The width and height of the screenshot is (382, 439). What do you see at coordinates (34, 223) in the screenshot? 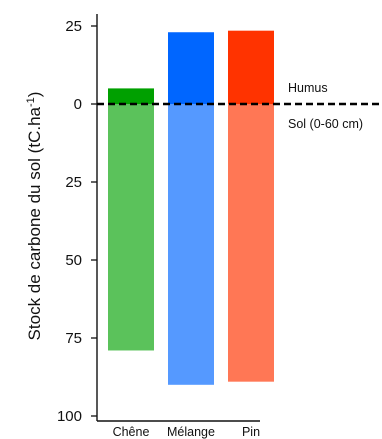
I see `y-axis-label-text: Stock de carbone du sol (tC.ha` at bounding box center [34, 223].